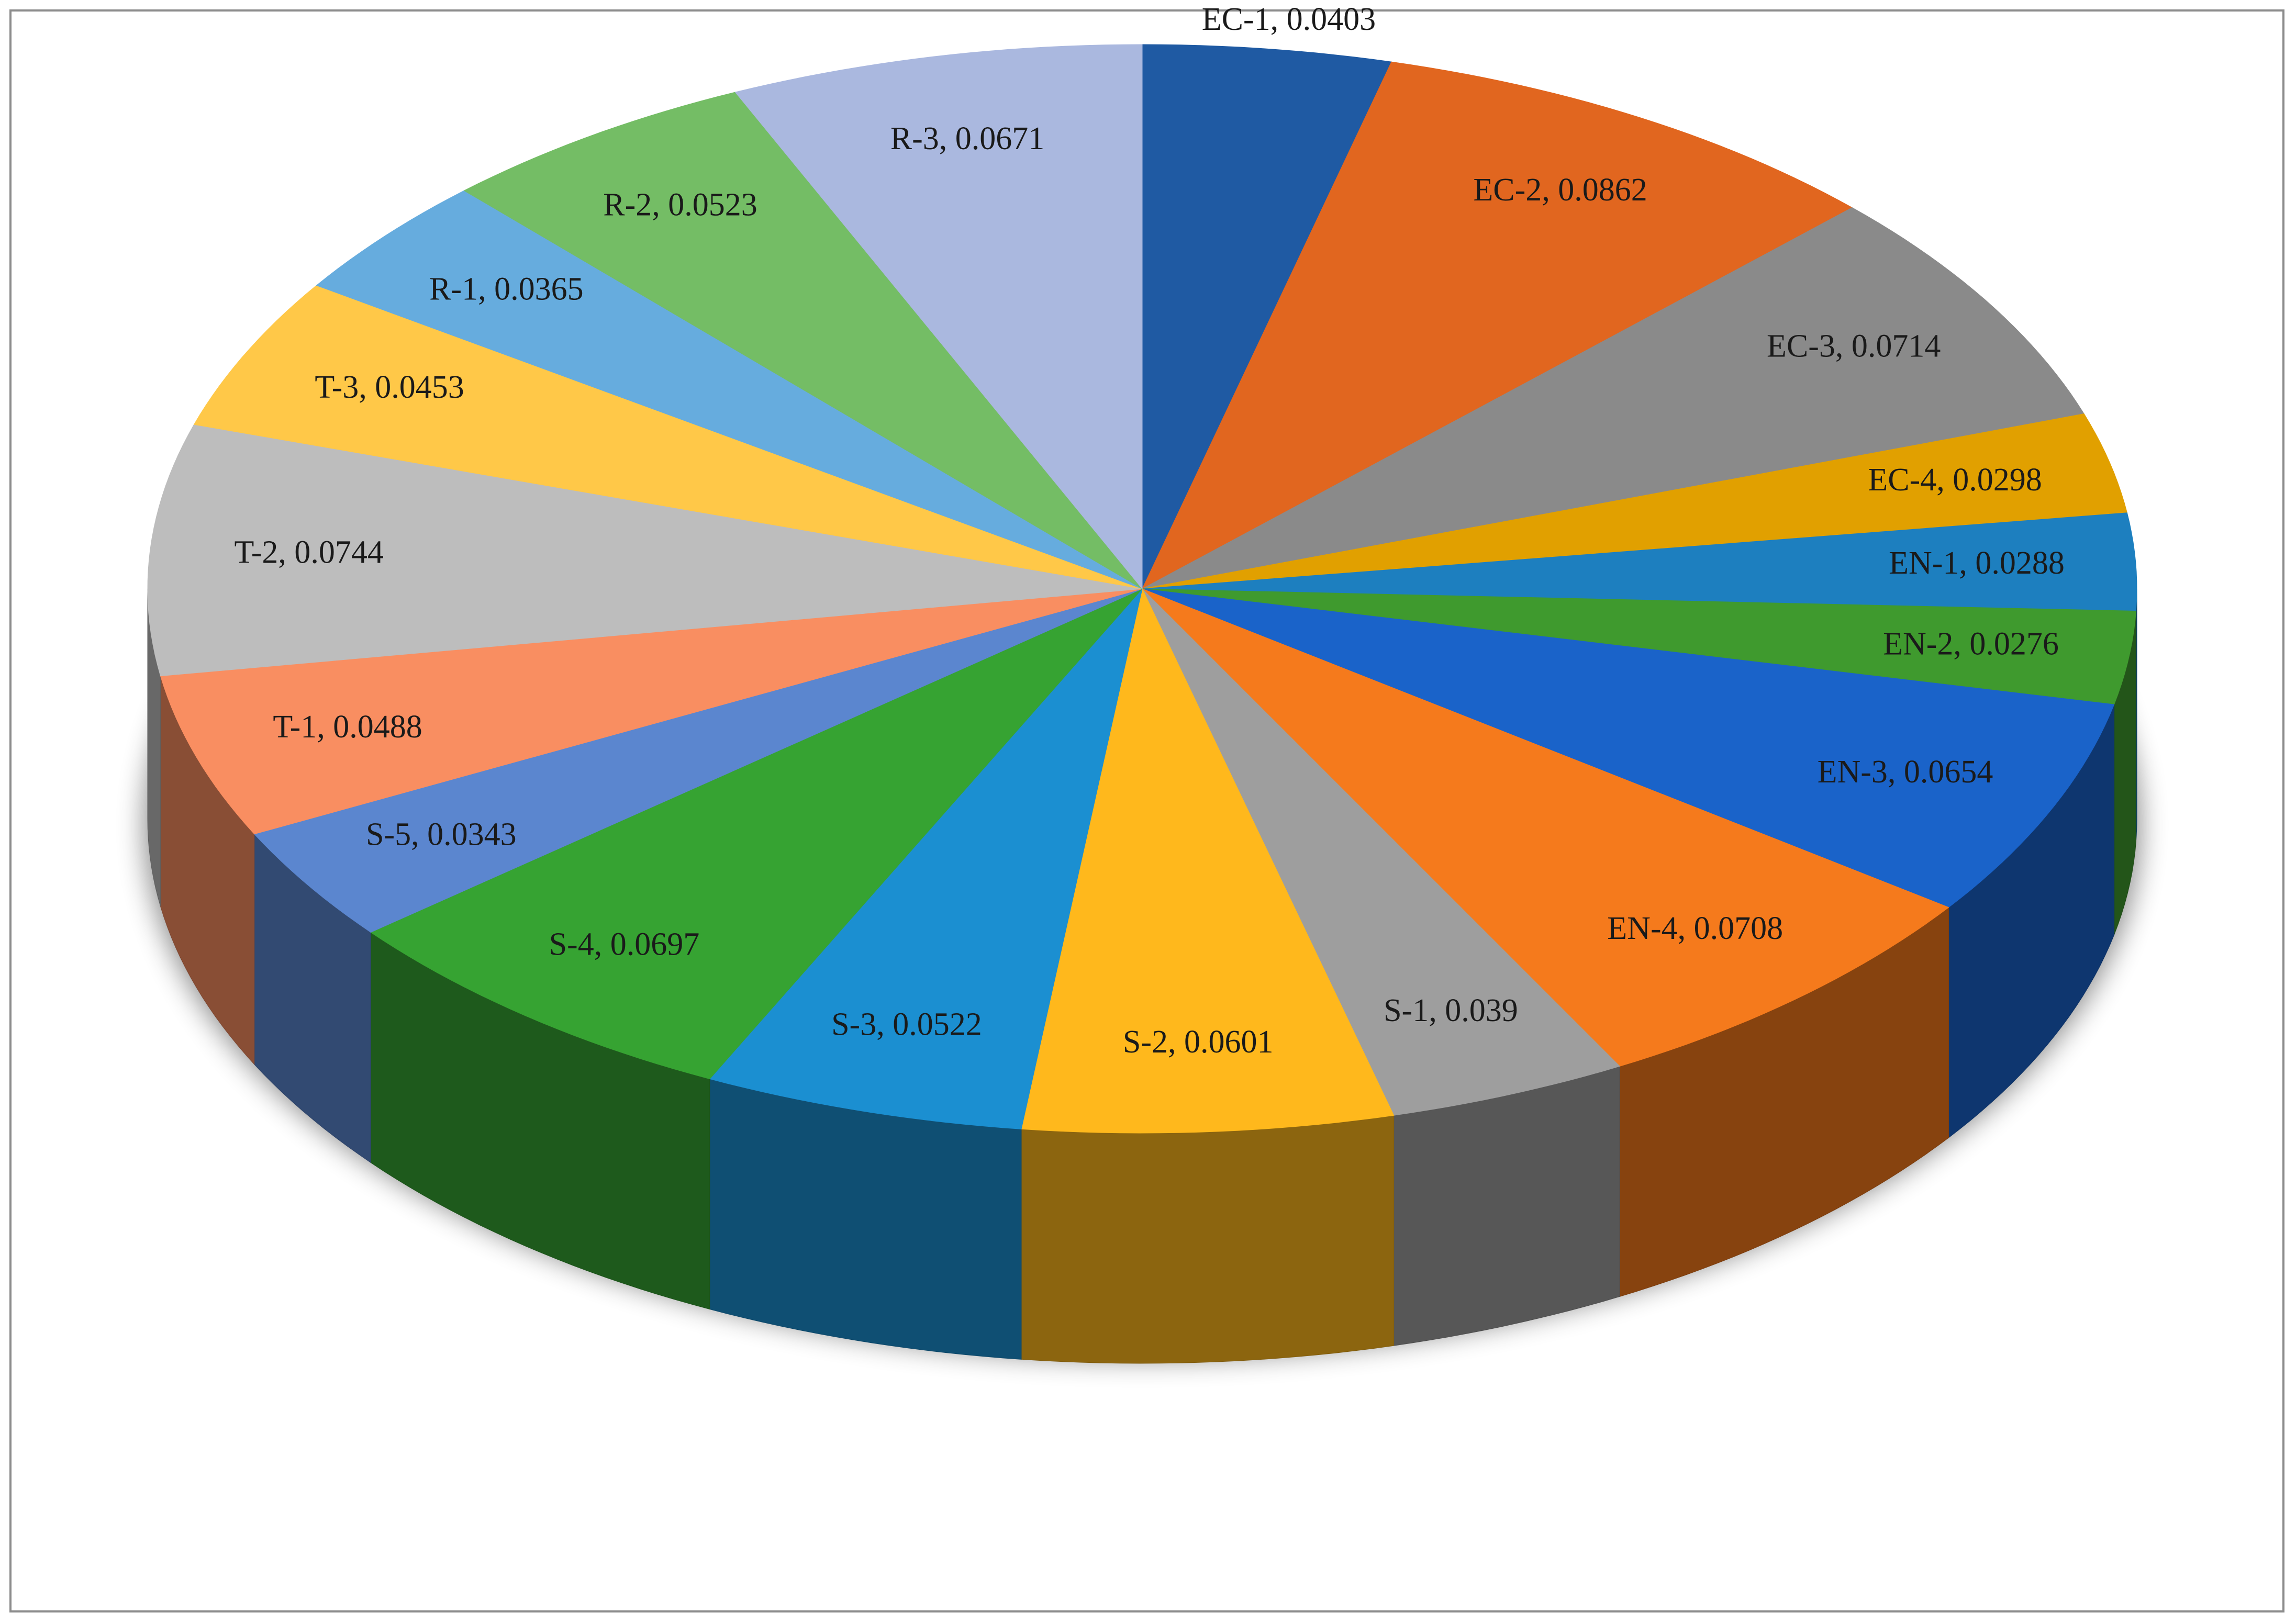 The width and height of the screenshot is (2296, 1624). What do you see at coordinates (390, 387) in the screenshot?
I see `slice-label-t-3: T-3, 0.0453` at bounding box center [390, 387].